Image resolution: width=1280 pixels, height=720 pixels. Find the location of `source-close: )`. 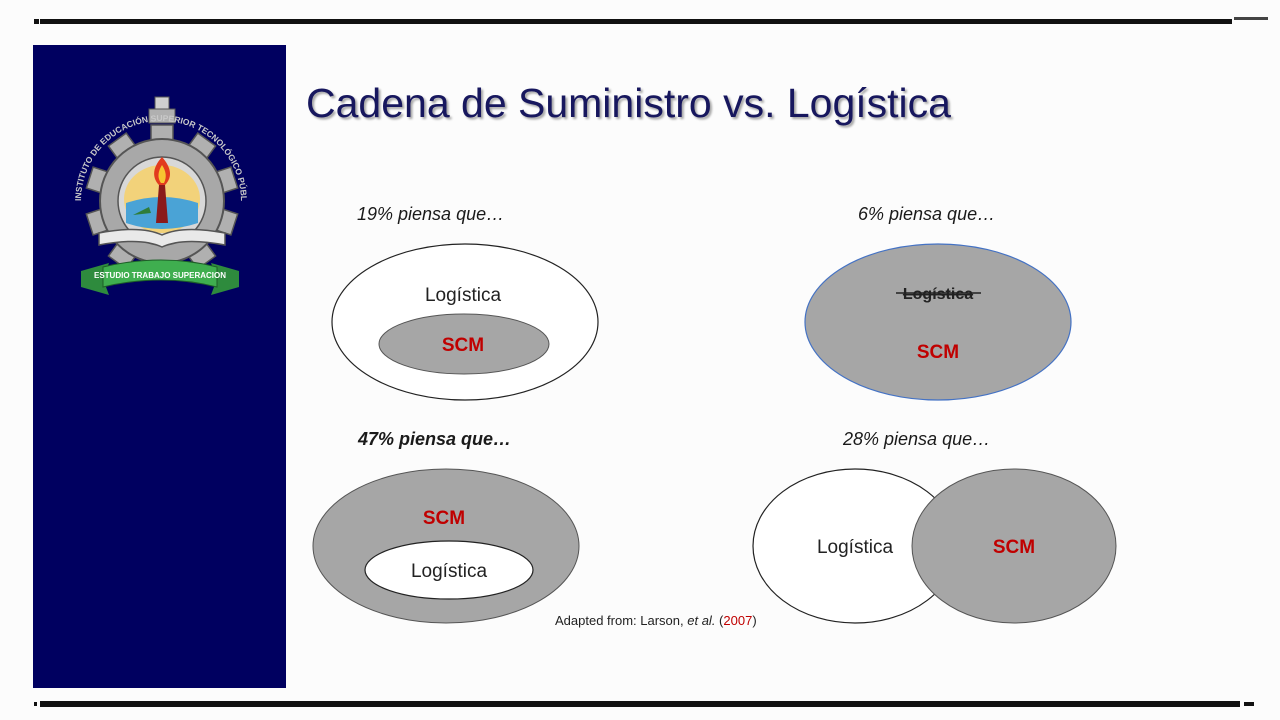

source-close: ) is located at coordinates (754, 620).